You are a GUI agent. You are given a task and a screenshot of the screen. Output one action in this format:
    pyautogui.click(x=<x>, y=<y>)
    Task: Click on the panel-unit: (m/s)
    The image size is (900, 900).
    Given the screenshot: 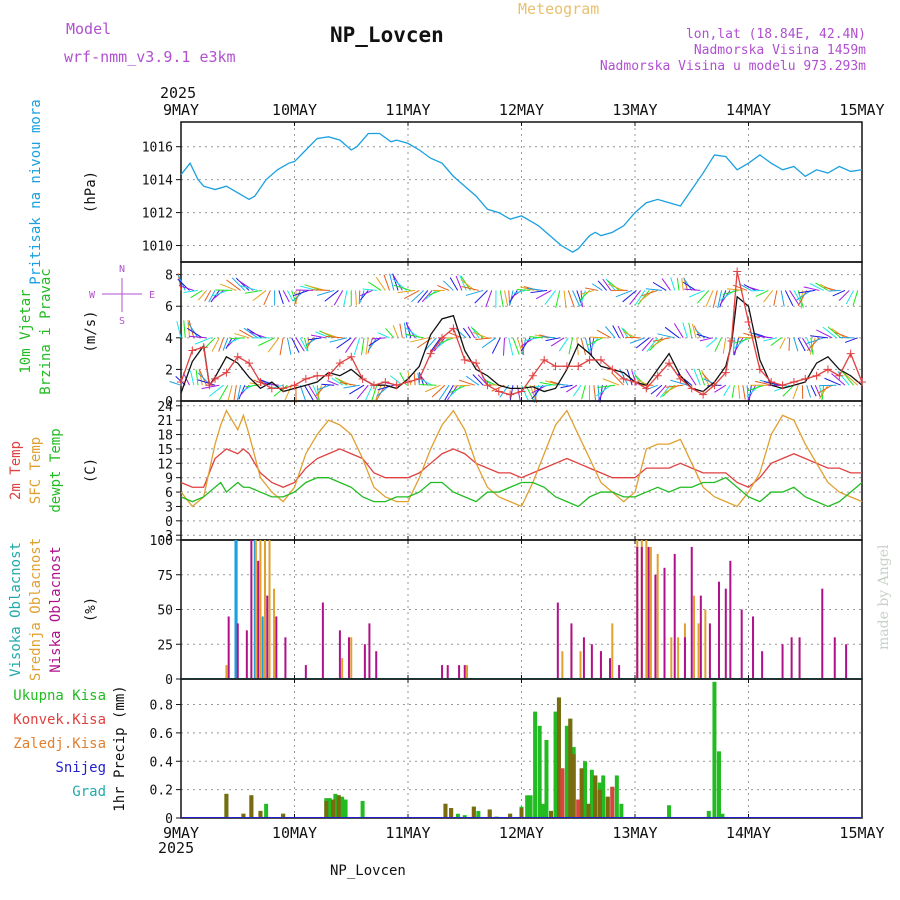 What is the action you would take?
    pyautogui.click(x=91, y=331)
    